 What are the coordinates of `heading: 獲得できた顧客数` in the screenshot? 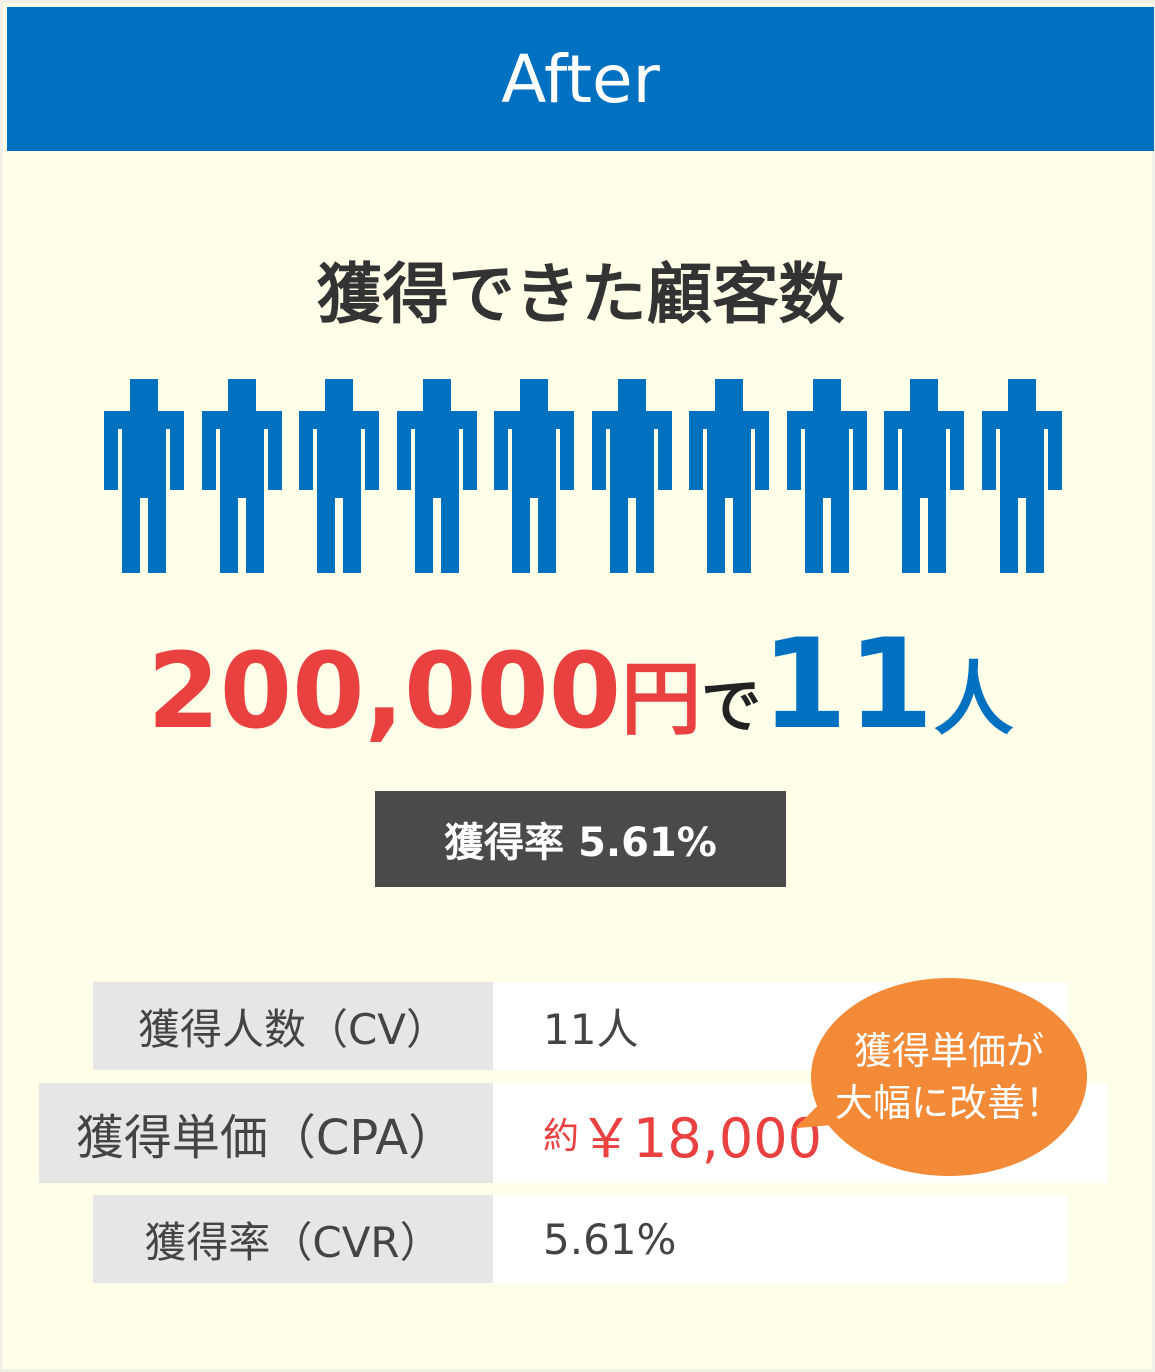 It's located at (580, 294).